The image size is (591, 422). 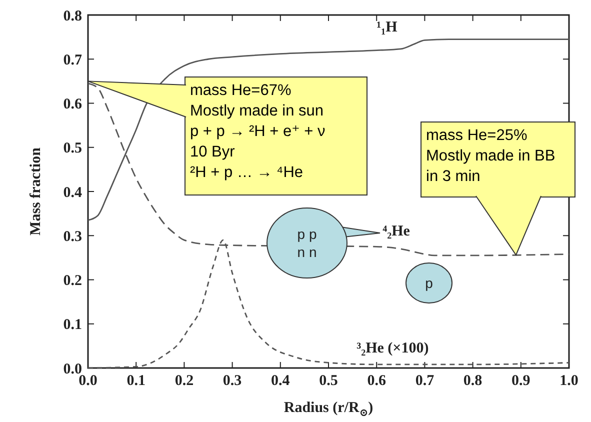 What do you see at coordinates (258, 131) in the screenshot?
I see `annotation: mass He=67% Mostly made in sun p + p → ²H + e⁺ + ν 10 Byr ²H + p … → ⁴He` at bounding box center [258, 131].